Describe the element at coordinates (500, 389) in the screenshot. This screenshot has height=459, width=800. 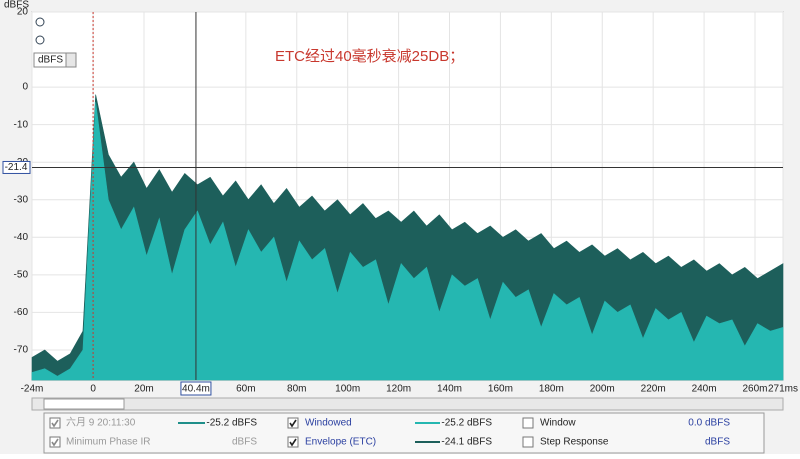
I see `x-tick-label: 160m` at that location.